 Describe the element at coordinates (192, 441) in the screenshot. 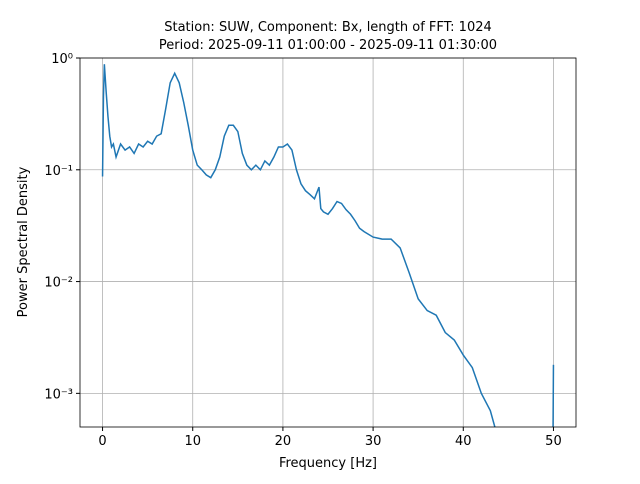

I see `x-tick-label: 10` at that location.